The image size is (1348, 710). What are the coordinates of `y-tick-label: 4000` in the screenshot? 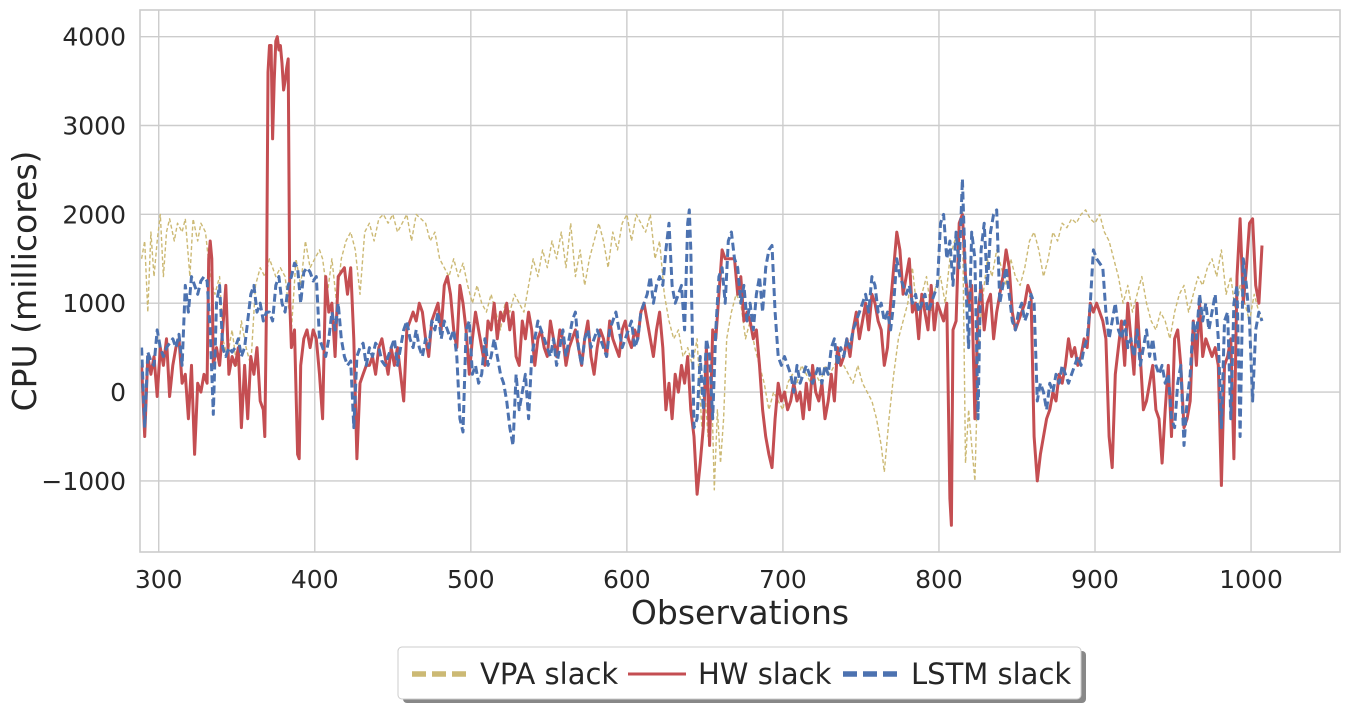 It's located at (94, 37).